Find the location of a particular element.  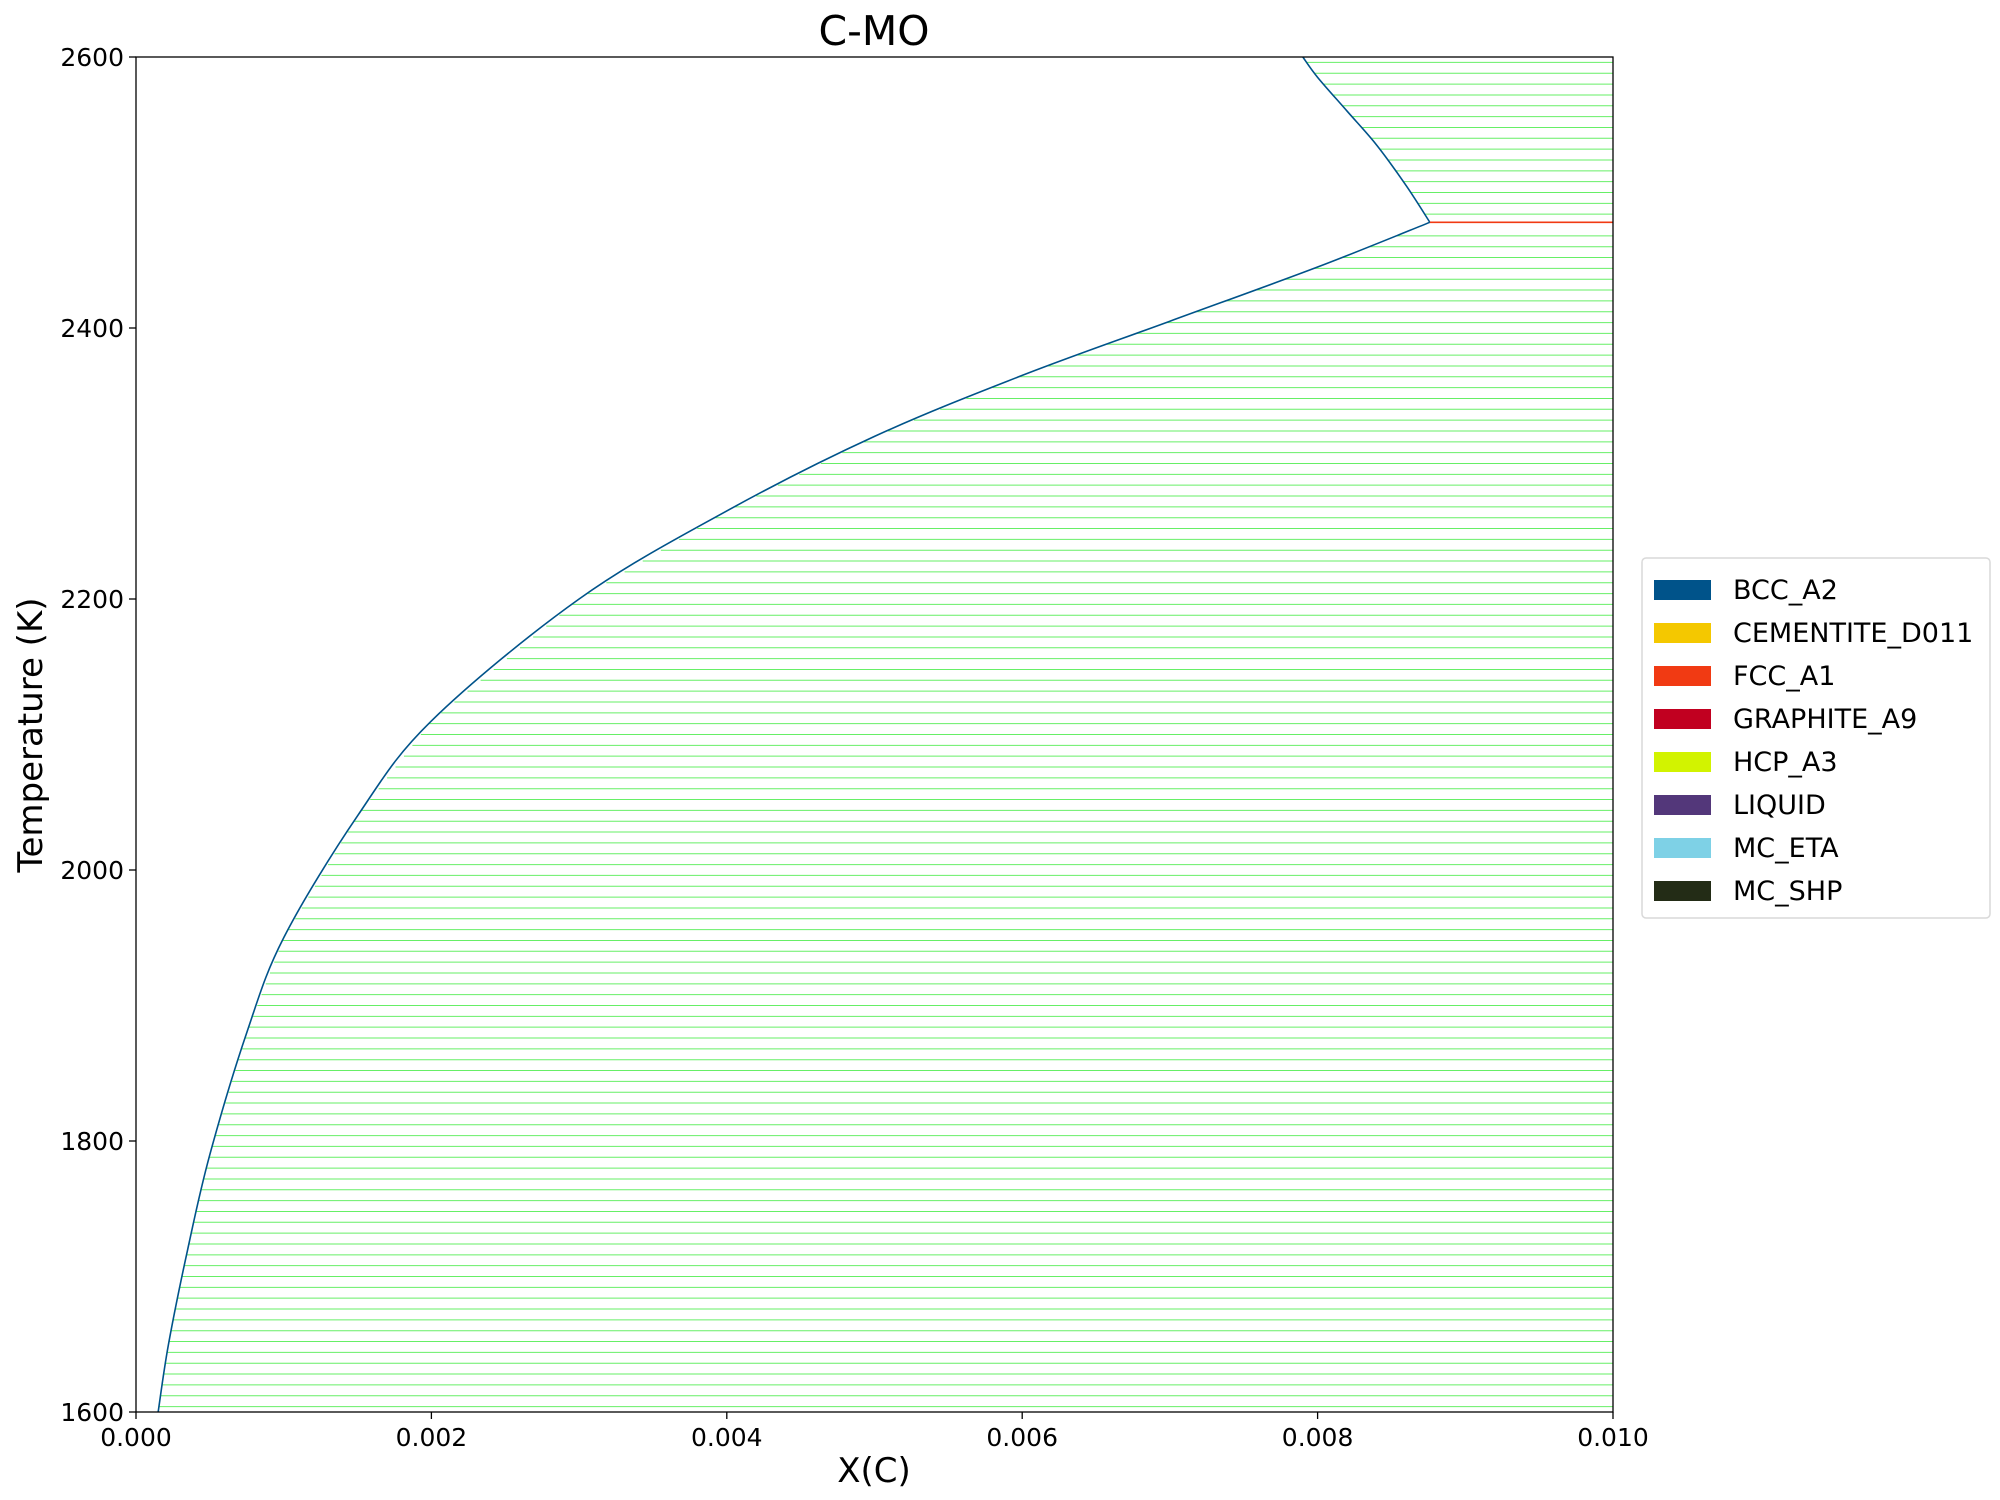

legend-label-graphite_a9: GRAPHITE_A9 is located at coordinates (1825, 719).